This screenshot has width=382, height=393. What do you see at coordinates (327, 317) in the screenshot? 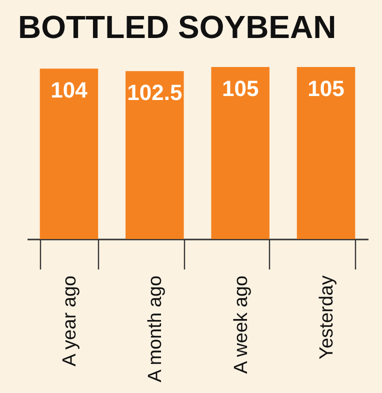
I see `x-tick-label: Yesterday` at bounding box center [327, 317].